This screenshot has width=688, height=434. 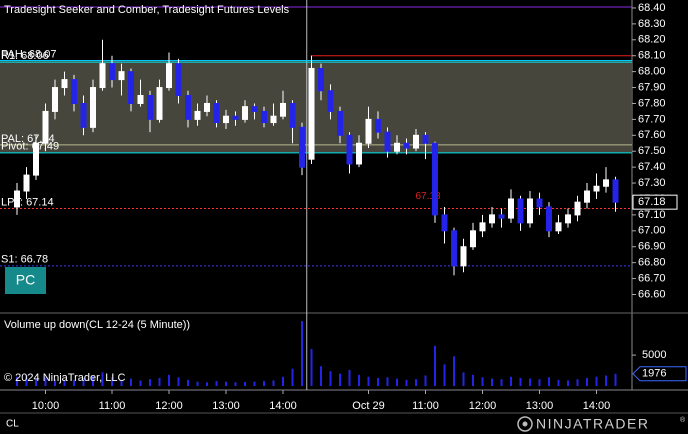 I want to click on y-tick-label: 67.00, so click(x=652, y=231).